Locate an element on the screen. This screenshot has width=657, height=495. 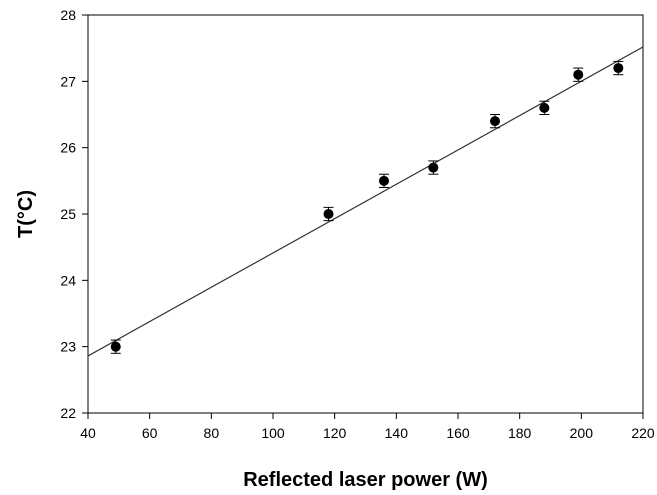
x-tick-label: 40 is located at coordinates (88, 433).